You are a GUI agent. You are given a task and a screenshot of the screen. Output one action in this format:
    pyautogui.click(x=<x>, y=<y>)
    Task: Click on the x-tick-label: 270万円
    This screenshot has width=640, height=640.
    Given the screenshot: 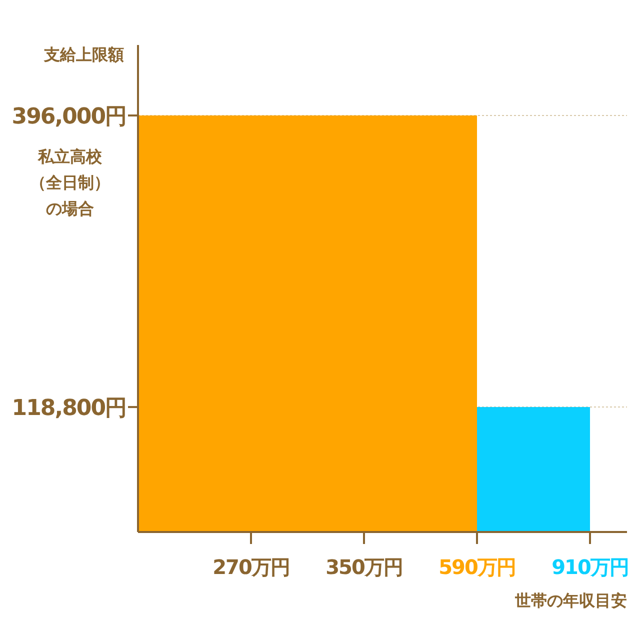 What is the action you would take?
    pyautogui.click(x=251, y=567)
    